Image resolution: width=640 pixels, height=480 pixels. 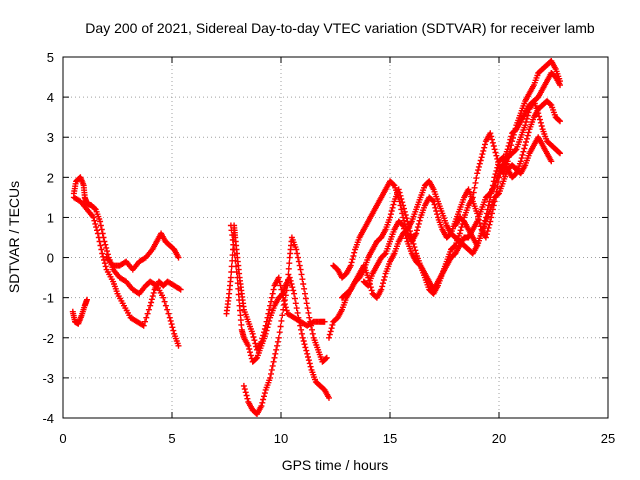 I want to click on series-track-l, so click(x=503, y=191).